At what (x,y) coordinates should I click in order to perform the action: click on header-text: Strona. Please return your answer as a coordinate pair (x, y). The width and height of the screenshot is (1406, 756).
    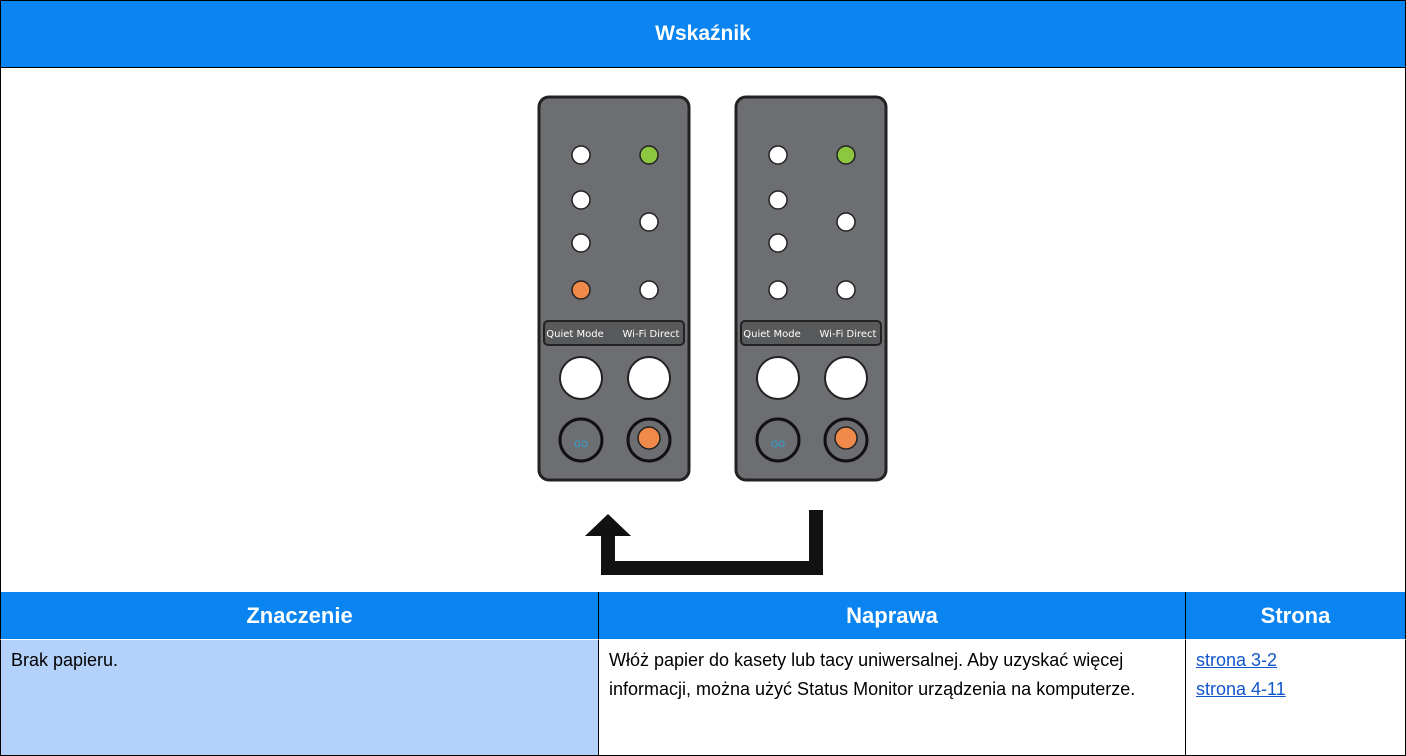
    Looking at the image, I should click on (1295, 615).